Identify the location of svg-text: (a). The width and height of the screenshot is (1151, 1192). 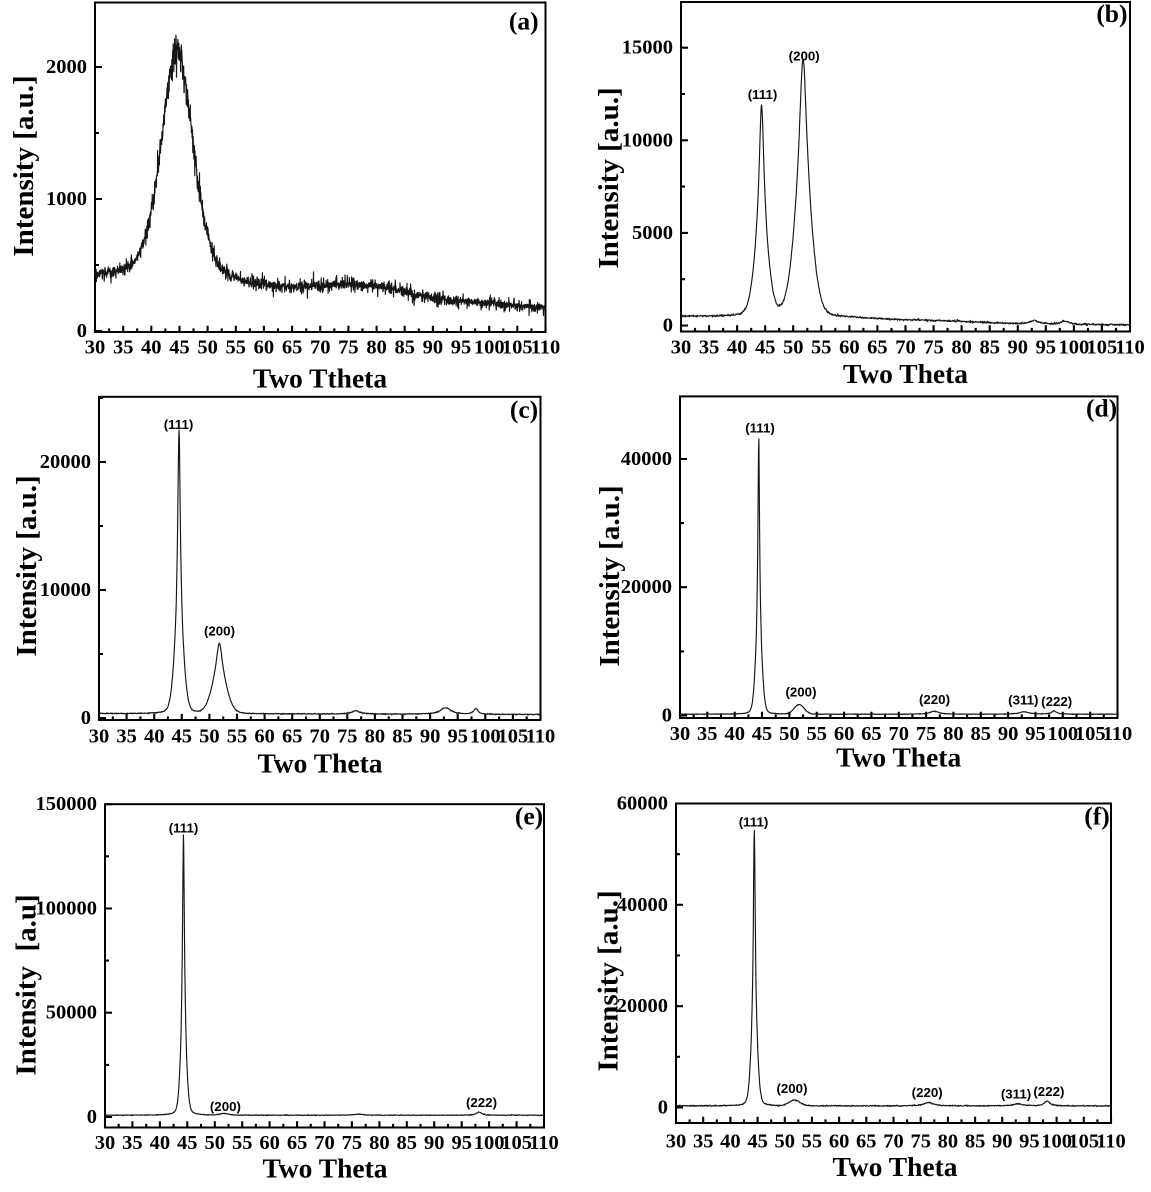
(524, 20).